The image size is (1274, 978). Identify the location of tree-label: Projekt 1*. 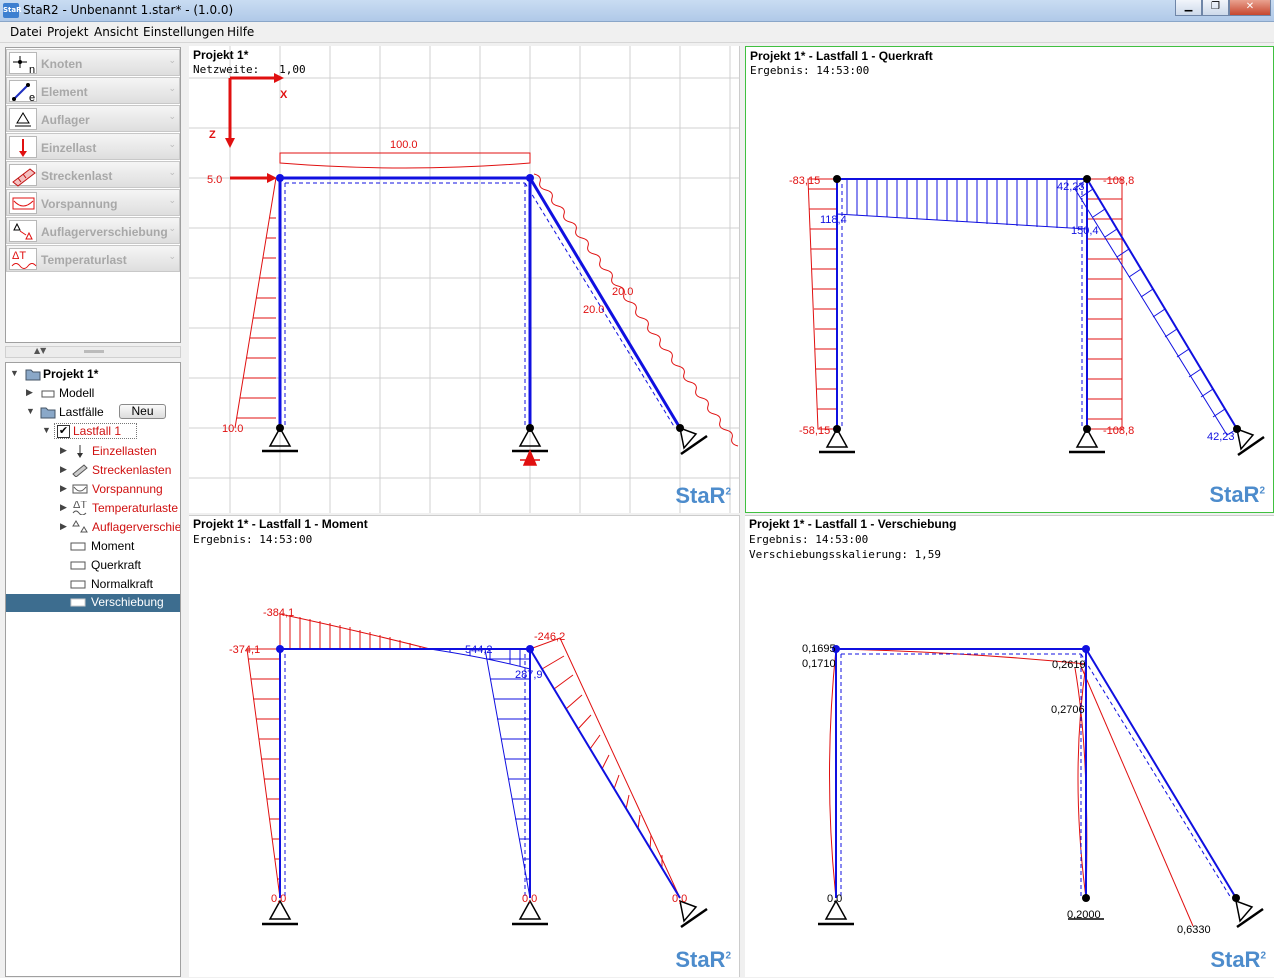
(71, 374).